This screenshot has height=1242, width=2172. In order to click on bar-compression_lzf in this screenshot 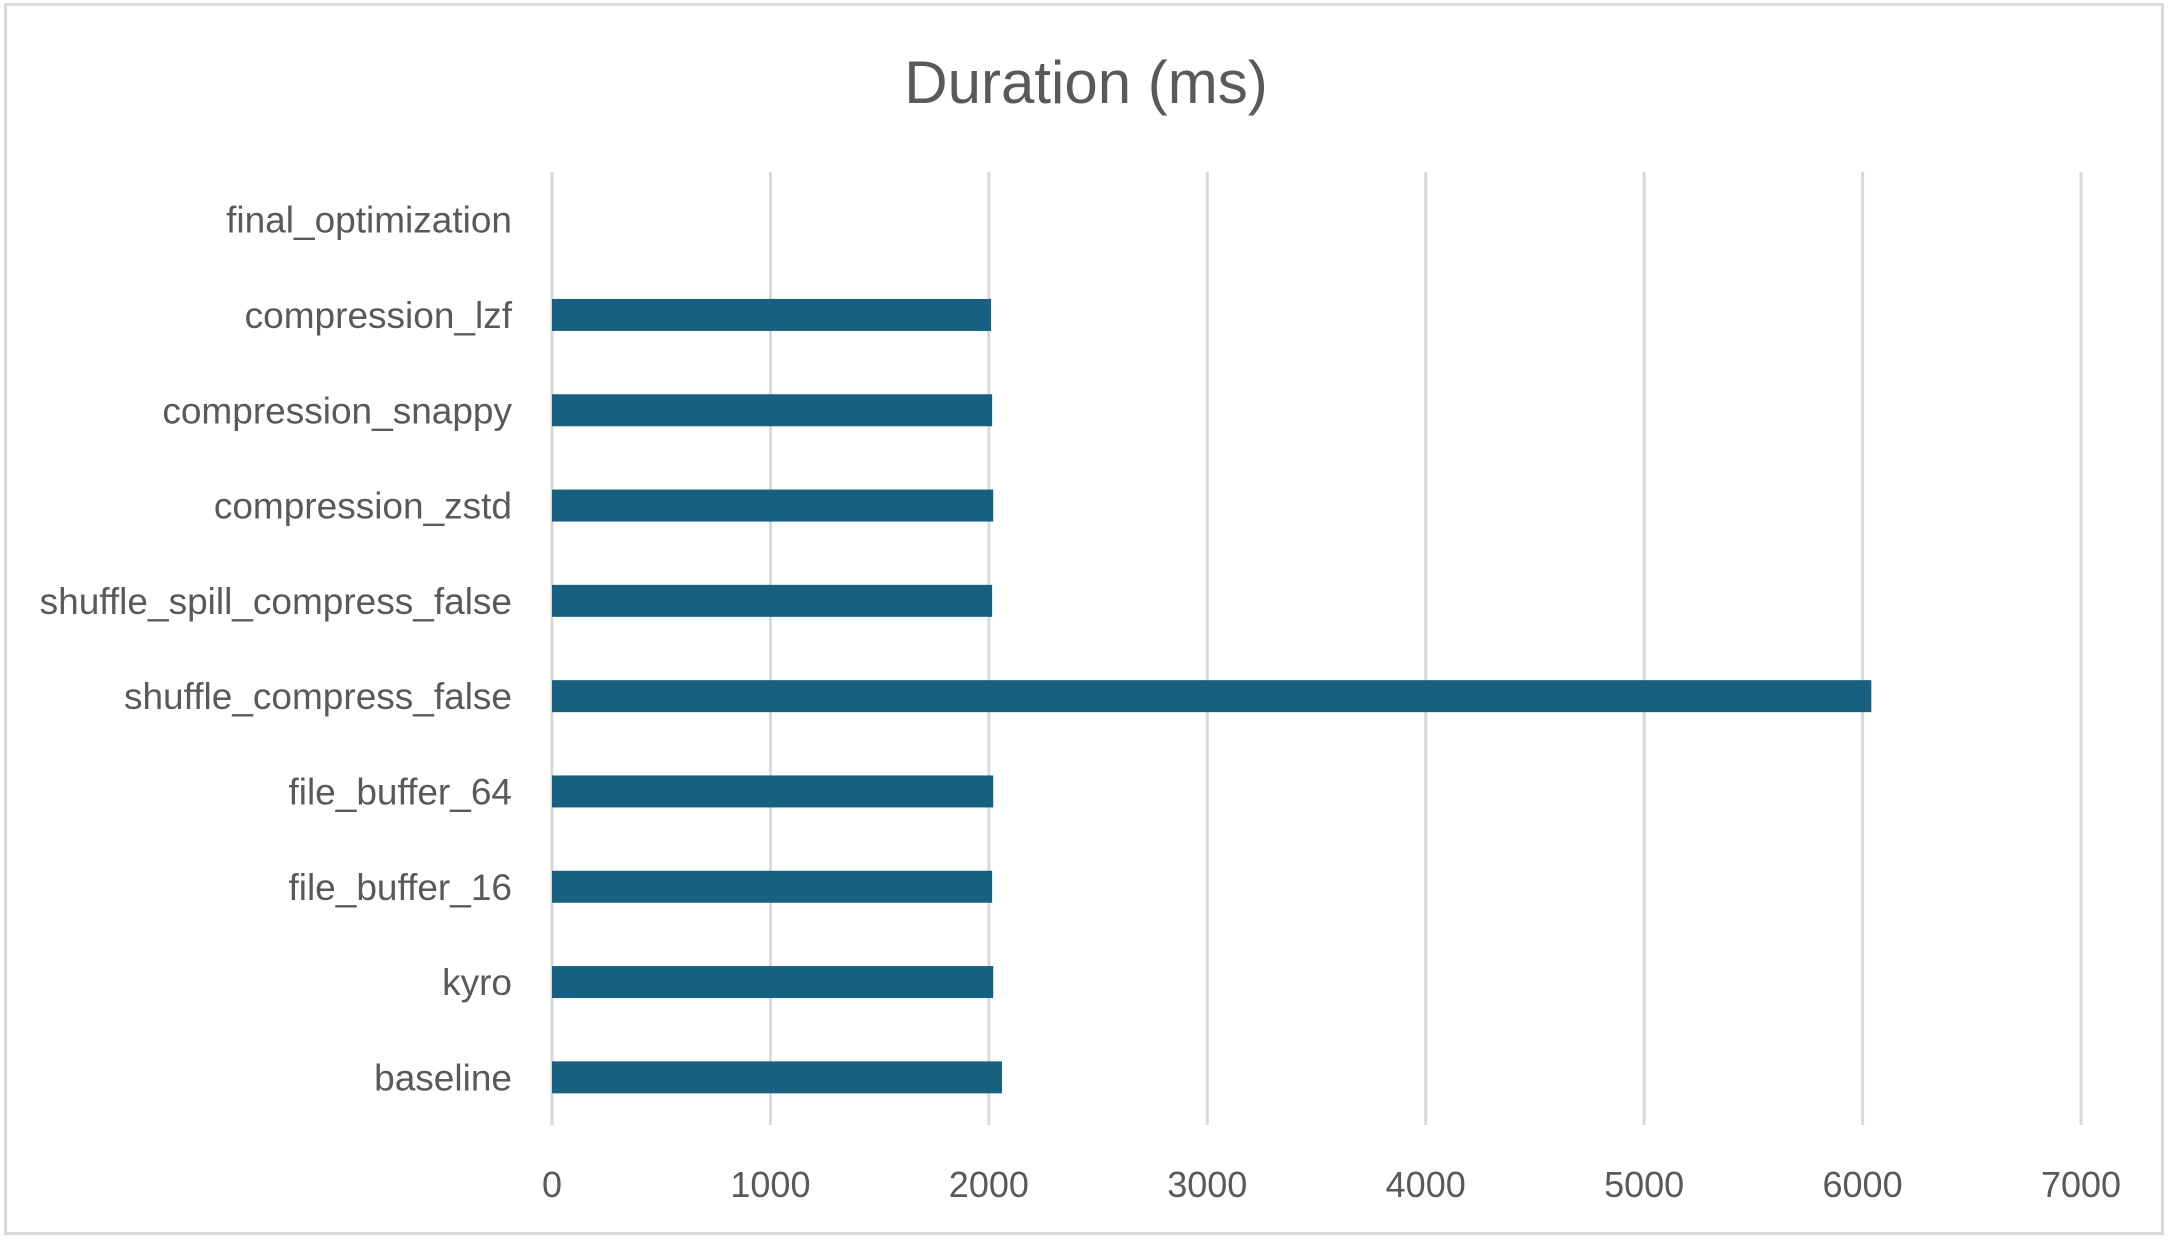, I will do `click(772, 314)`.